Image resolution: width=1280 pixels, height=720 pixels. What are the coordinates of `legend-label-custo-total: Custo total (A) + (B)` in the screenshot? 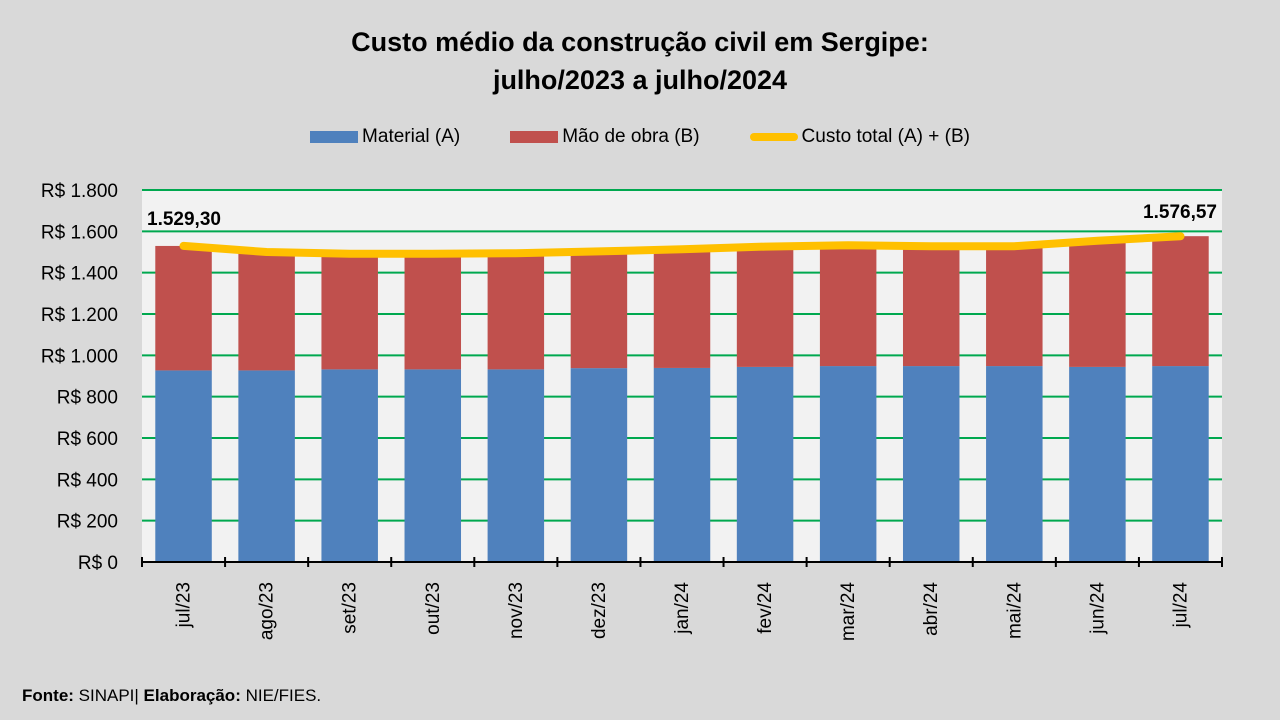 It's located at (885, 136).